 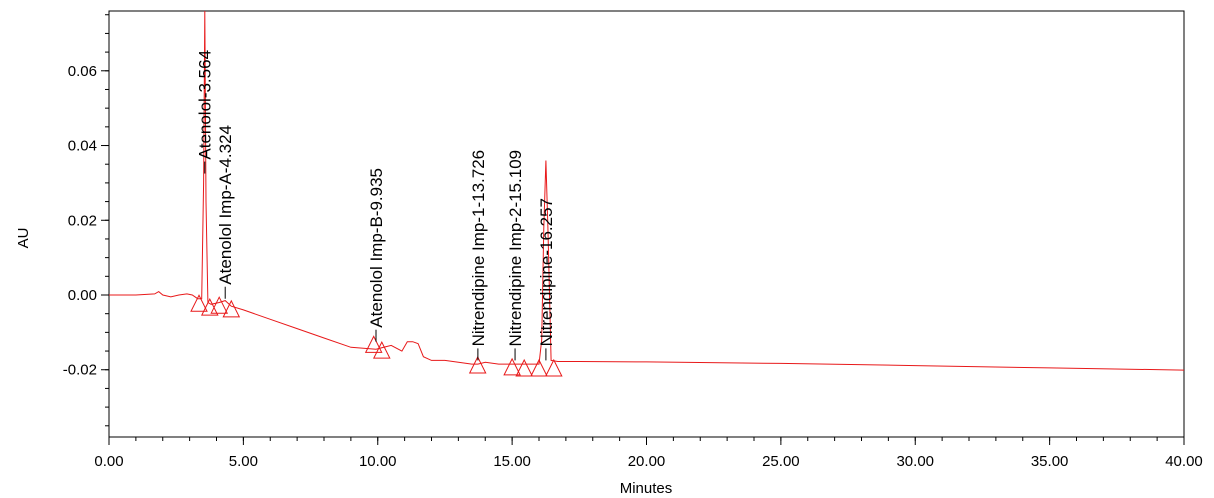 I want to click on y-axis-ticks: -0.02 0.00 0.02 0.04 0.06, so click(x=86, y=220).